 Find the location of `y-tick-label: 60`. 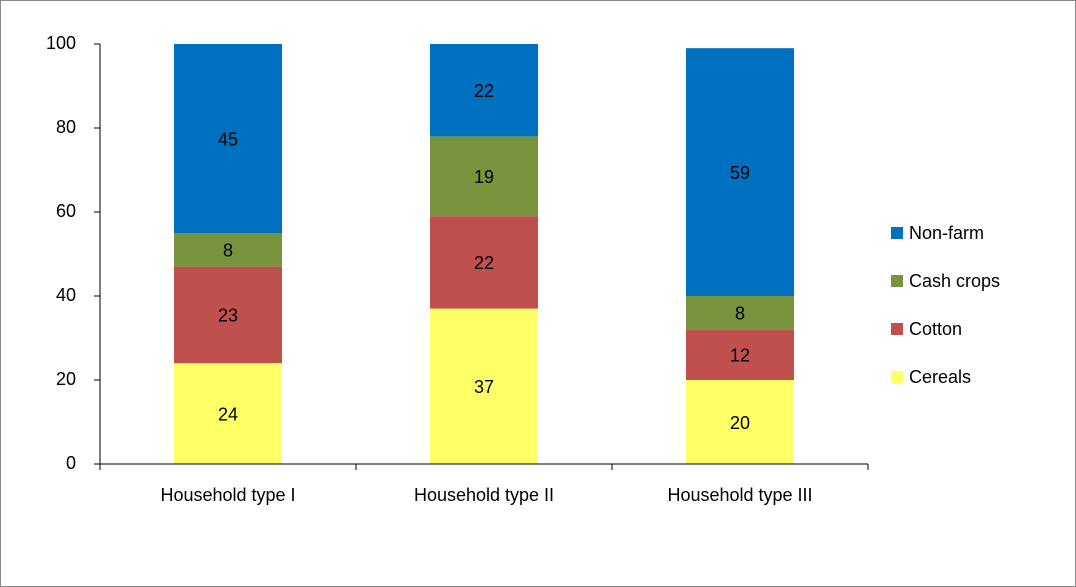

y-tick-label: 60 is located at coordinates (66, 211).